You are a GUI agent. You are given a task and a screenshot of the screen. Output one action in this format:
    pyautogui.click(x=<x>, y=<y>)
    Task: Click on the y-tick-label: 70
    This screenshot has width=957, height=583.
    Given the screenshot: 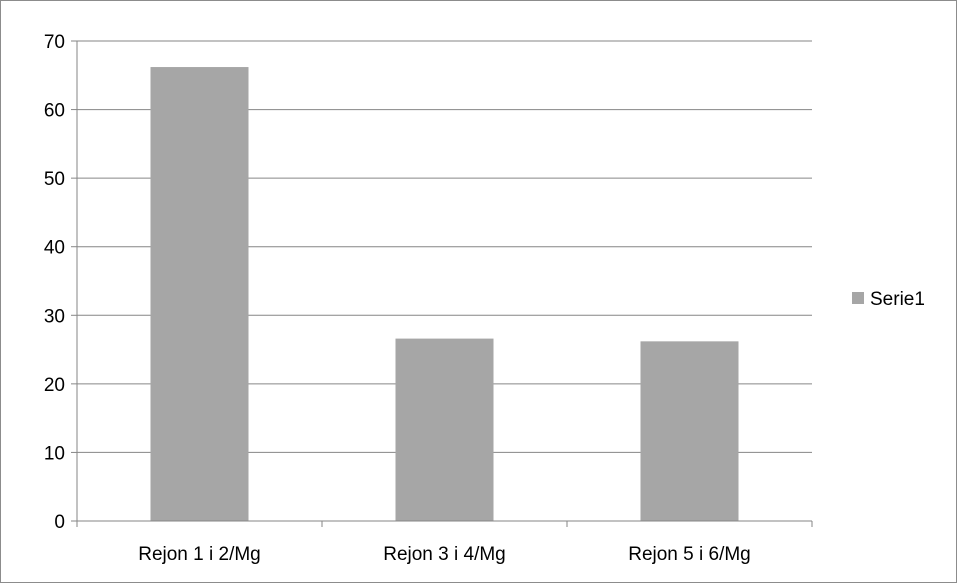 What is the action you would take?
    pyautogui.click(x=54, y=42)
    